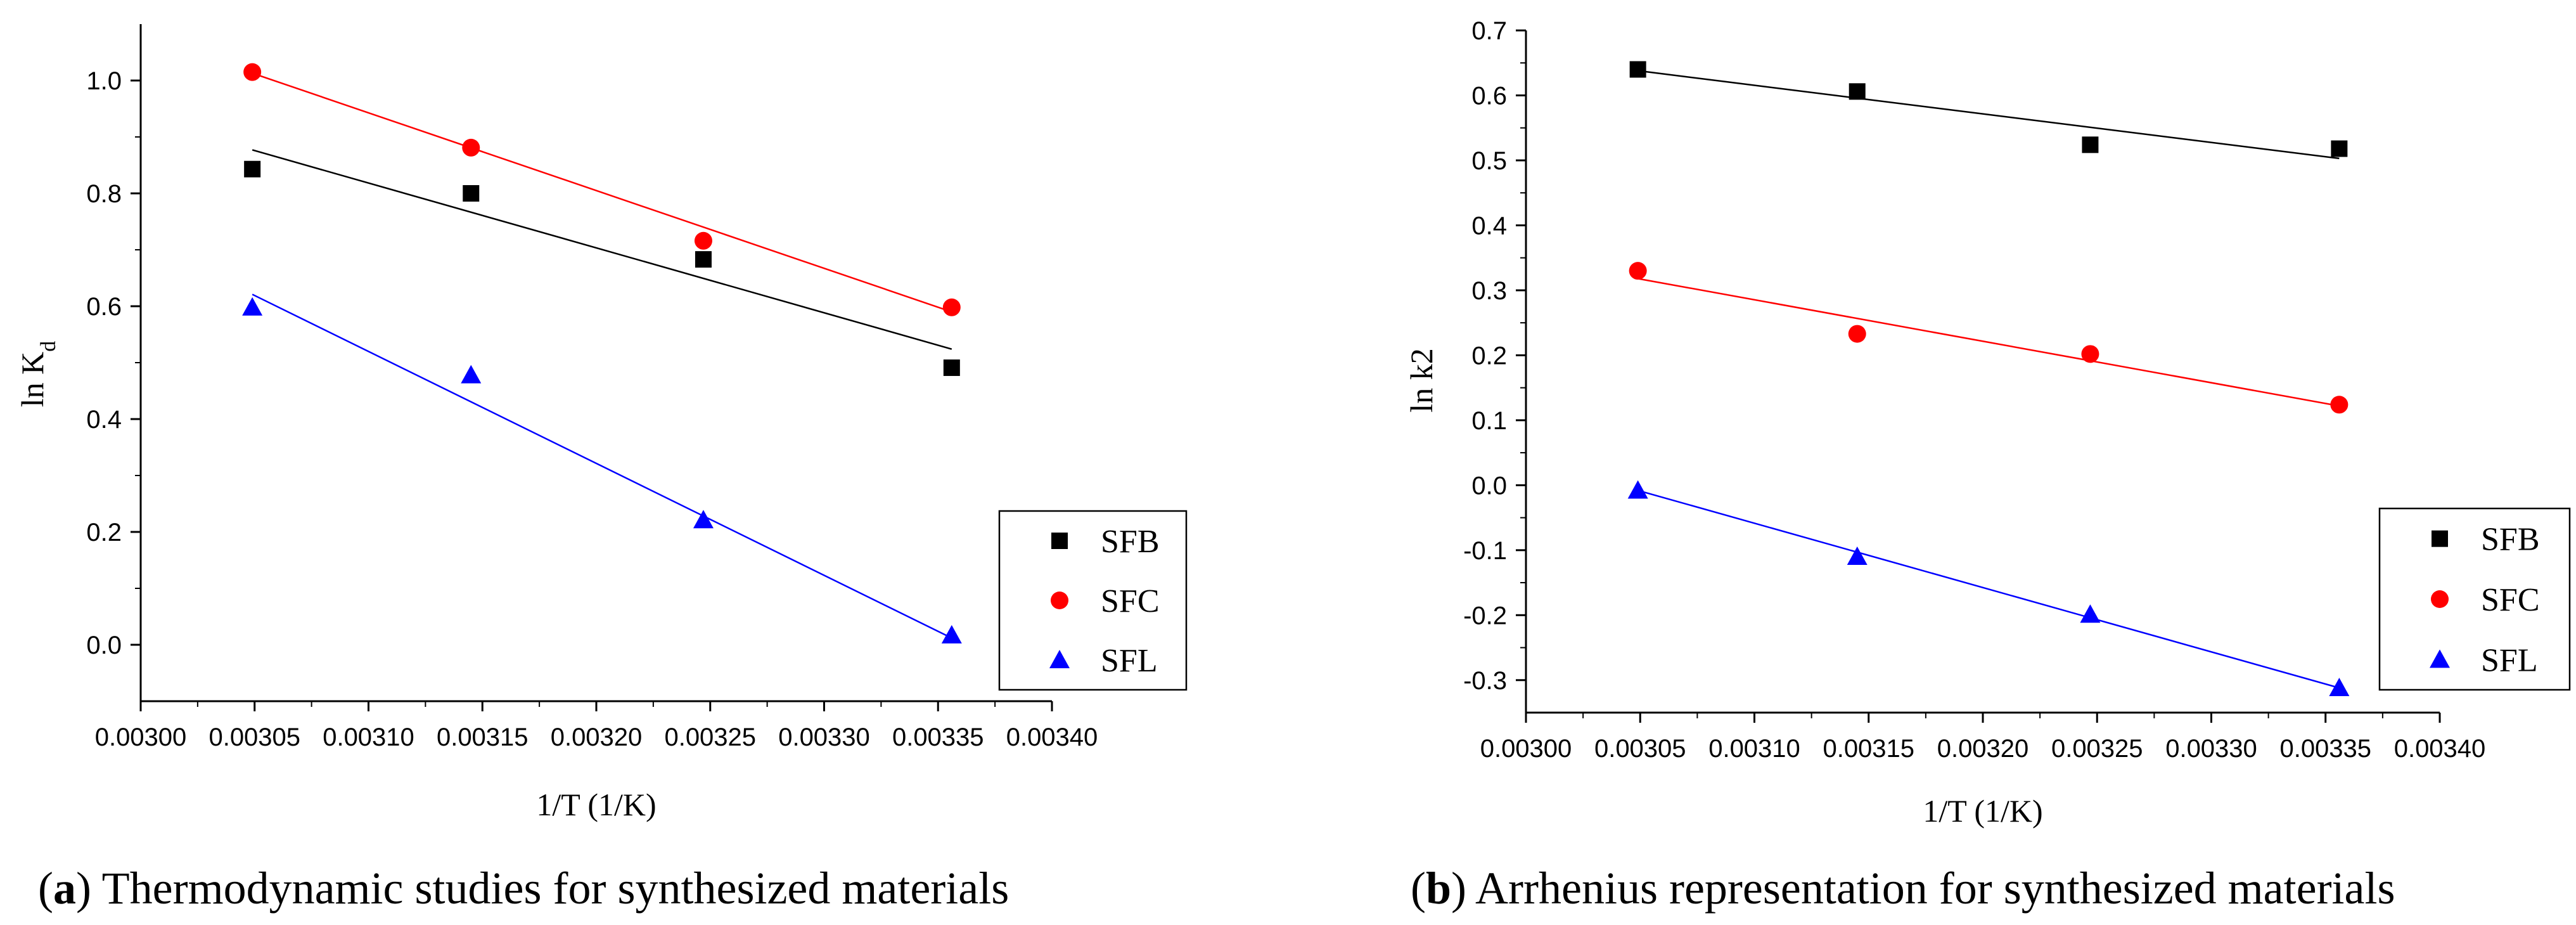  Describe the element at coordinates (1485, 551) in the screenshot. I see `y-tick-label: -0.1` at that location.